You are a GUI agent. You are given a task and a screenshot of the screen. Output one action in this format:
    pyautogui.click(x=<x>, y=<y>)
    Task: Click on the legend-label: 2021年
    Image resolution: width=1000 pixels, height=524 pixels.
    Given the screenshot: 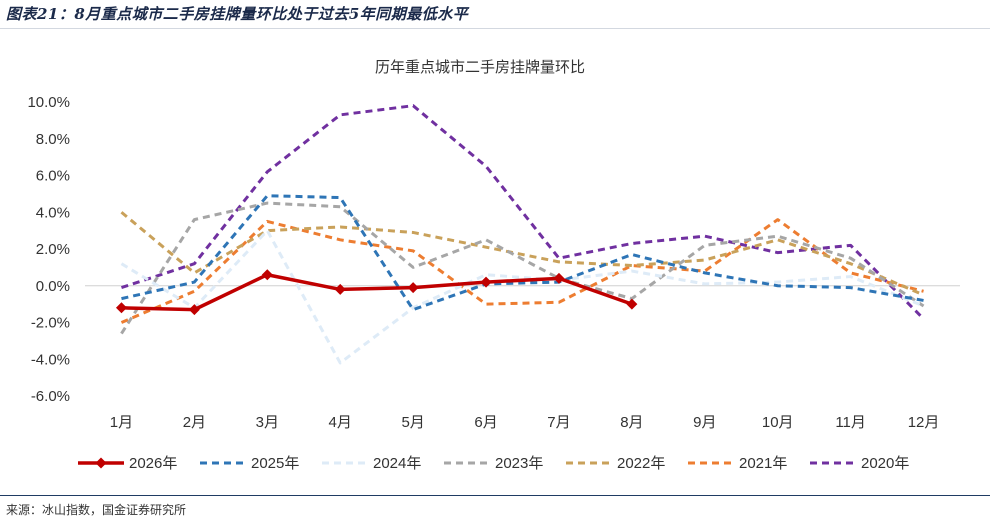 What is the action you would take?
    pyautogui.click(x=763, y=463)
    